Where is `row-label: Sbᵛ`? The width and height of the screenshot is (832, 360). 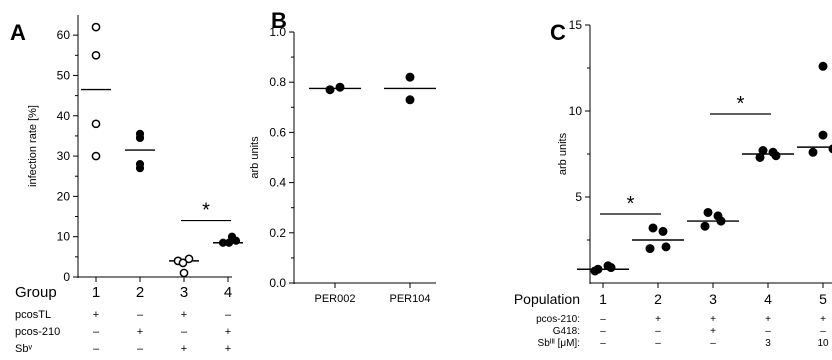 row-label: Sbᵛ is located at coordinates (23, 349).